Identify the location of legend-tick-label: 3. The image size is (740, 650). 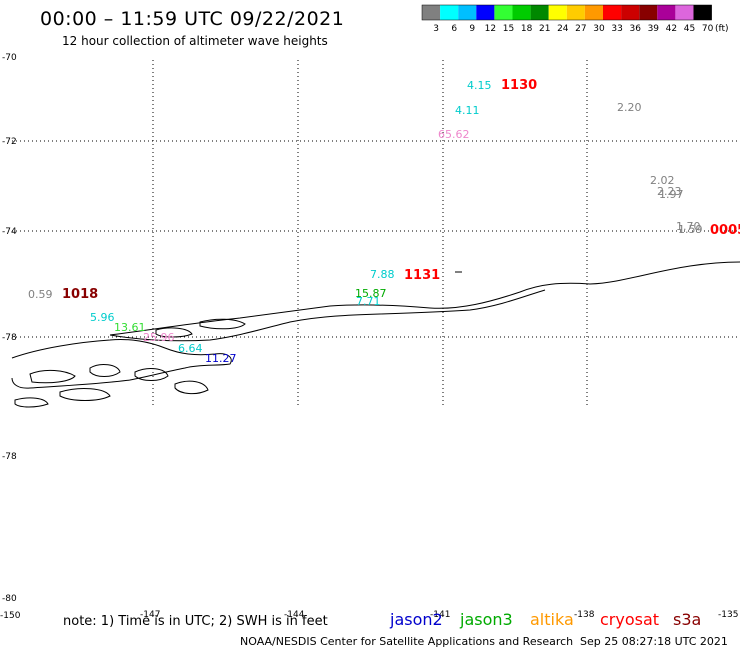
(436, 29).